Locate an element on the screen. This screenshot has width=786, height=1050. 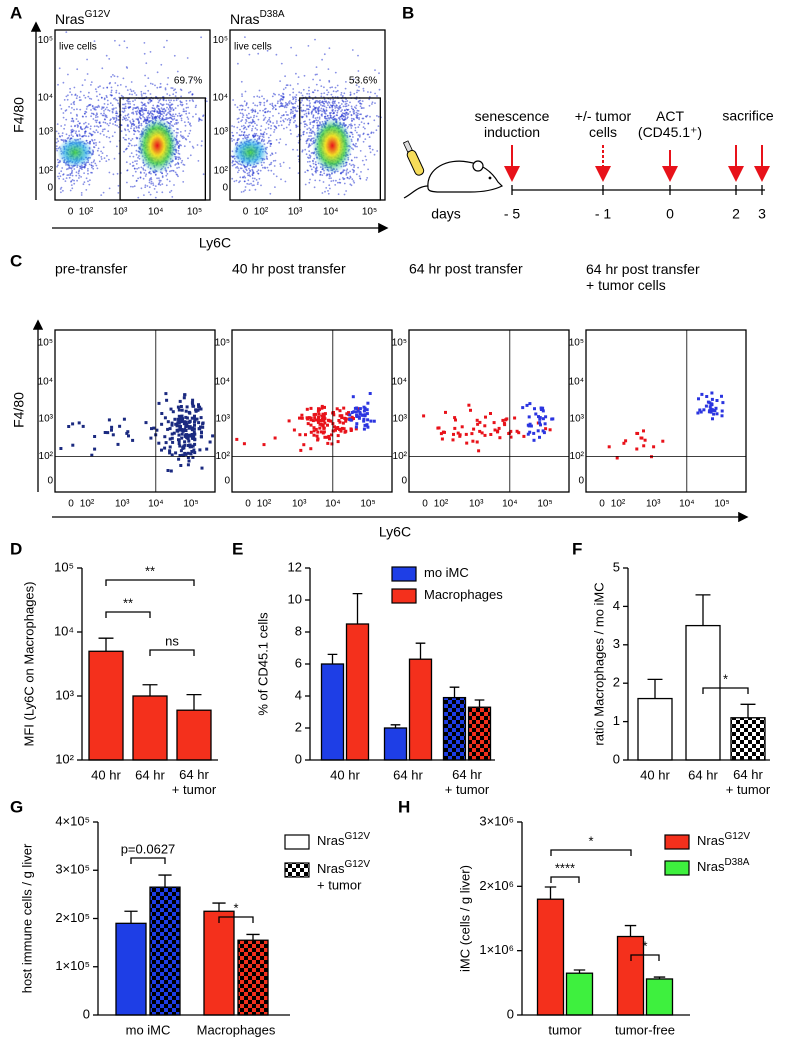
y-tick-label: 10⁴ is located at coordinates (399, 381).